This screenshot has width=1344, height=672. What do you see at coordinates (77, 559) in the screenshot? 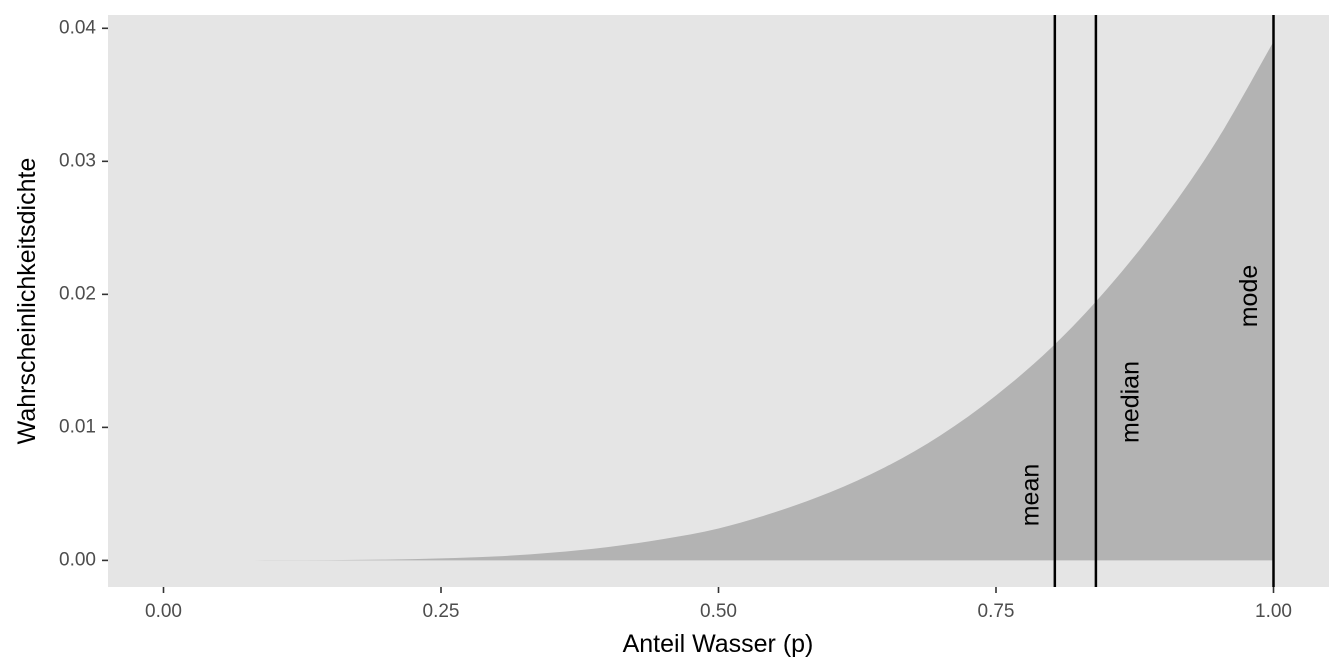
I see `y-tick-label: 0.00` at bounding box center [77, 559].